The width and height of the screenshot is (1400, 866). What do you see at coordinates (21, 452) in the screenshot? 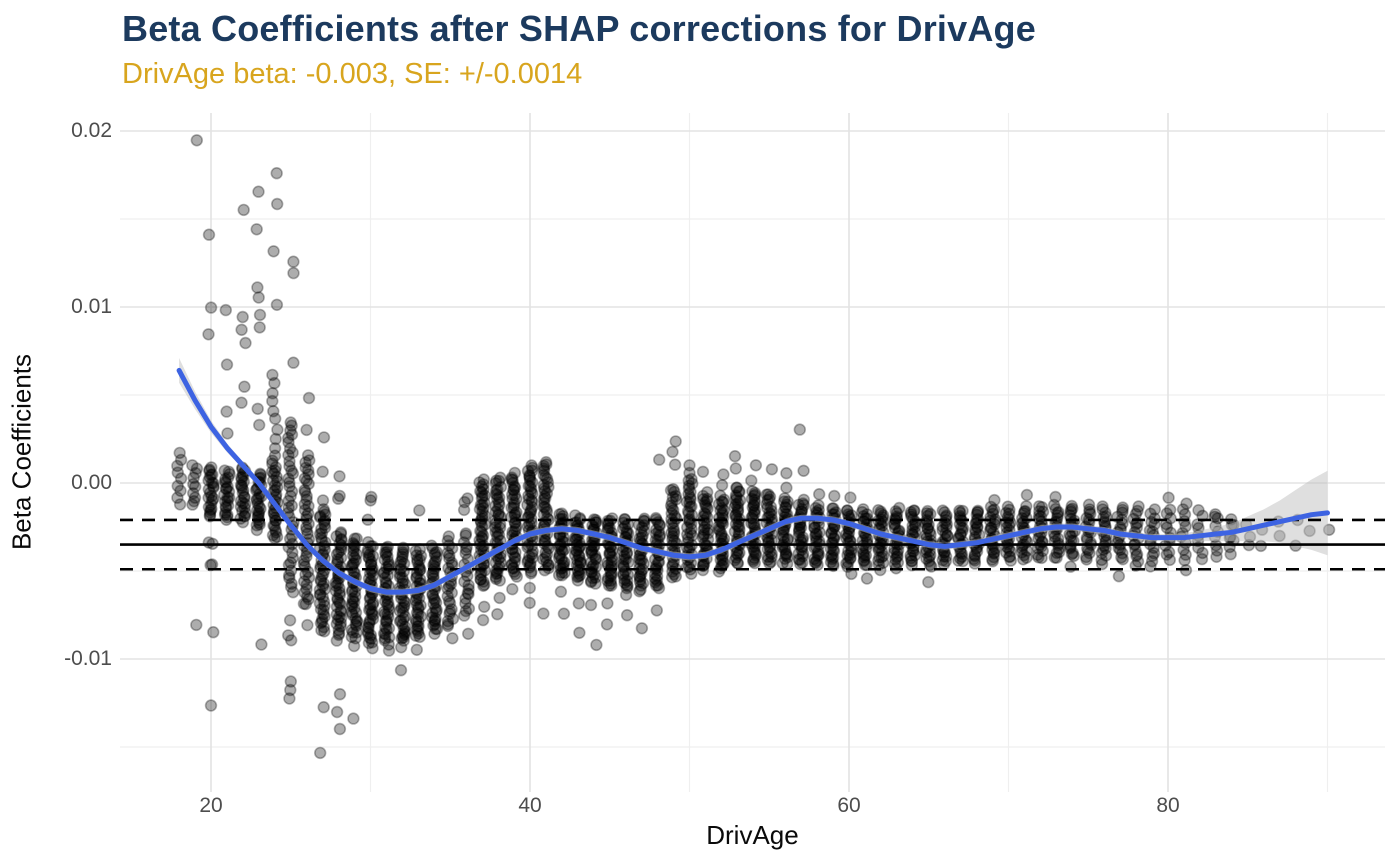
I see `y-axis-title: Beta Coefficients` at bounding box center [21, 452].